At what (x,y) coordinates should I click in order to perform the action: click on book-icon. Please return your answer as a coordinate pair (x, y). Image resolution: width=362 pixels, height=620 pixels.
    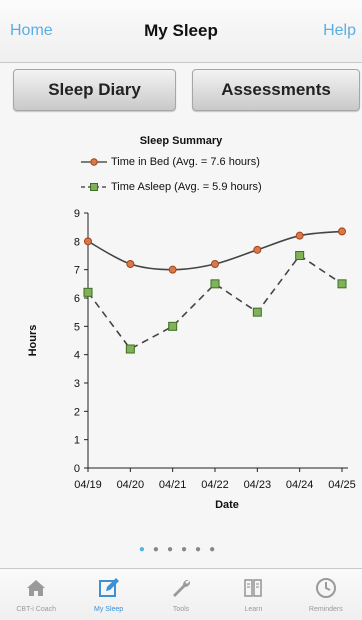
    Looking at the image, I should click on (253, 588).